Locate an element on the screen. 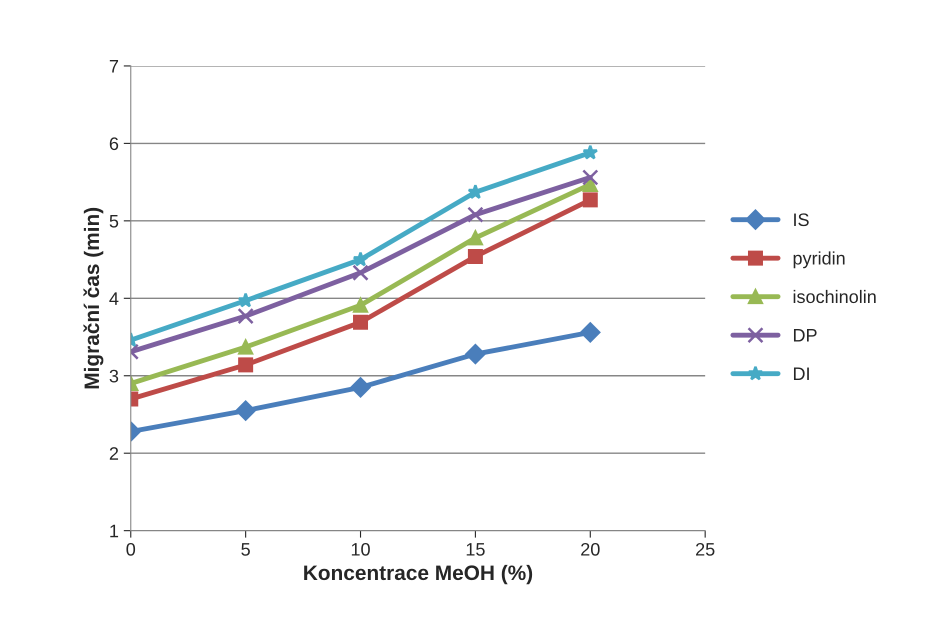 This screenshot has width=934, height=628. x-tick-label: 10 is located at coordinates (361, 549).